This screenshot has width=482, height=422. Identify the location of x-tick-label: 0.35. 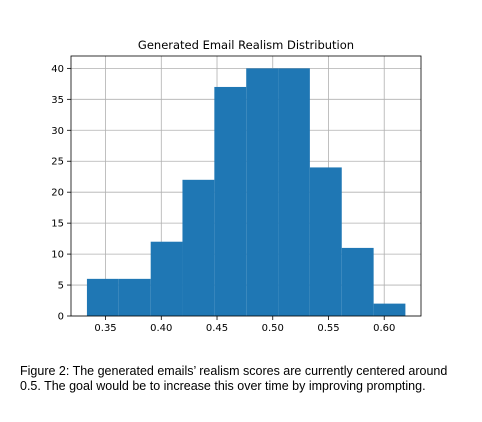
(105, 328).